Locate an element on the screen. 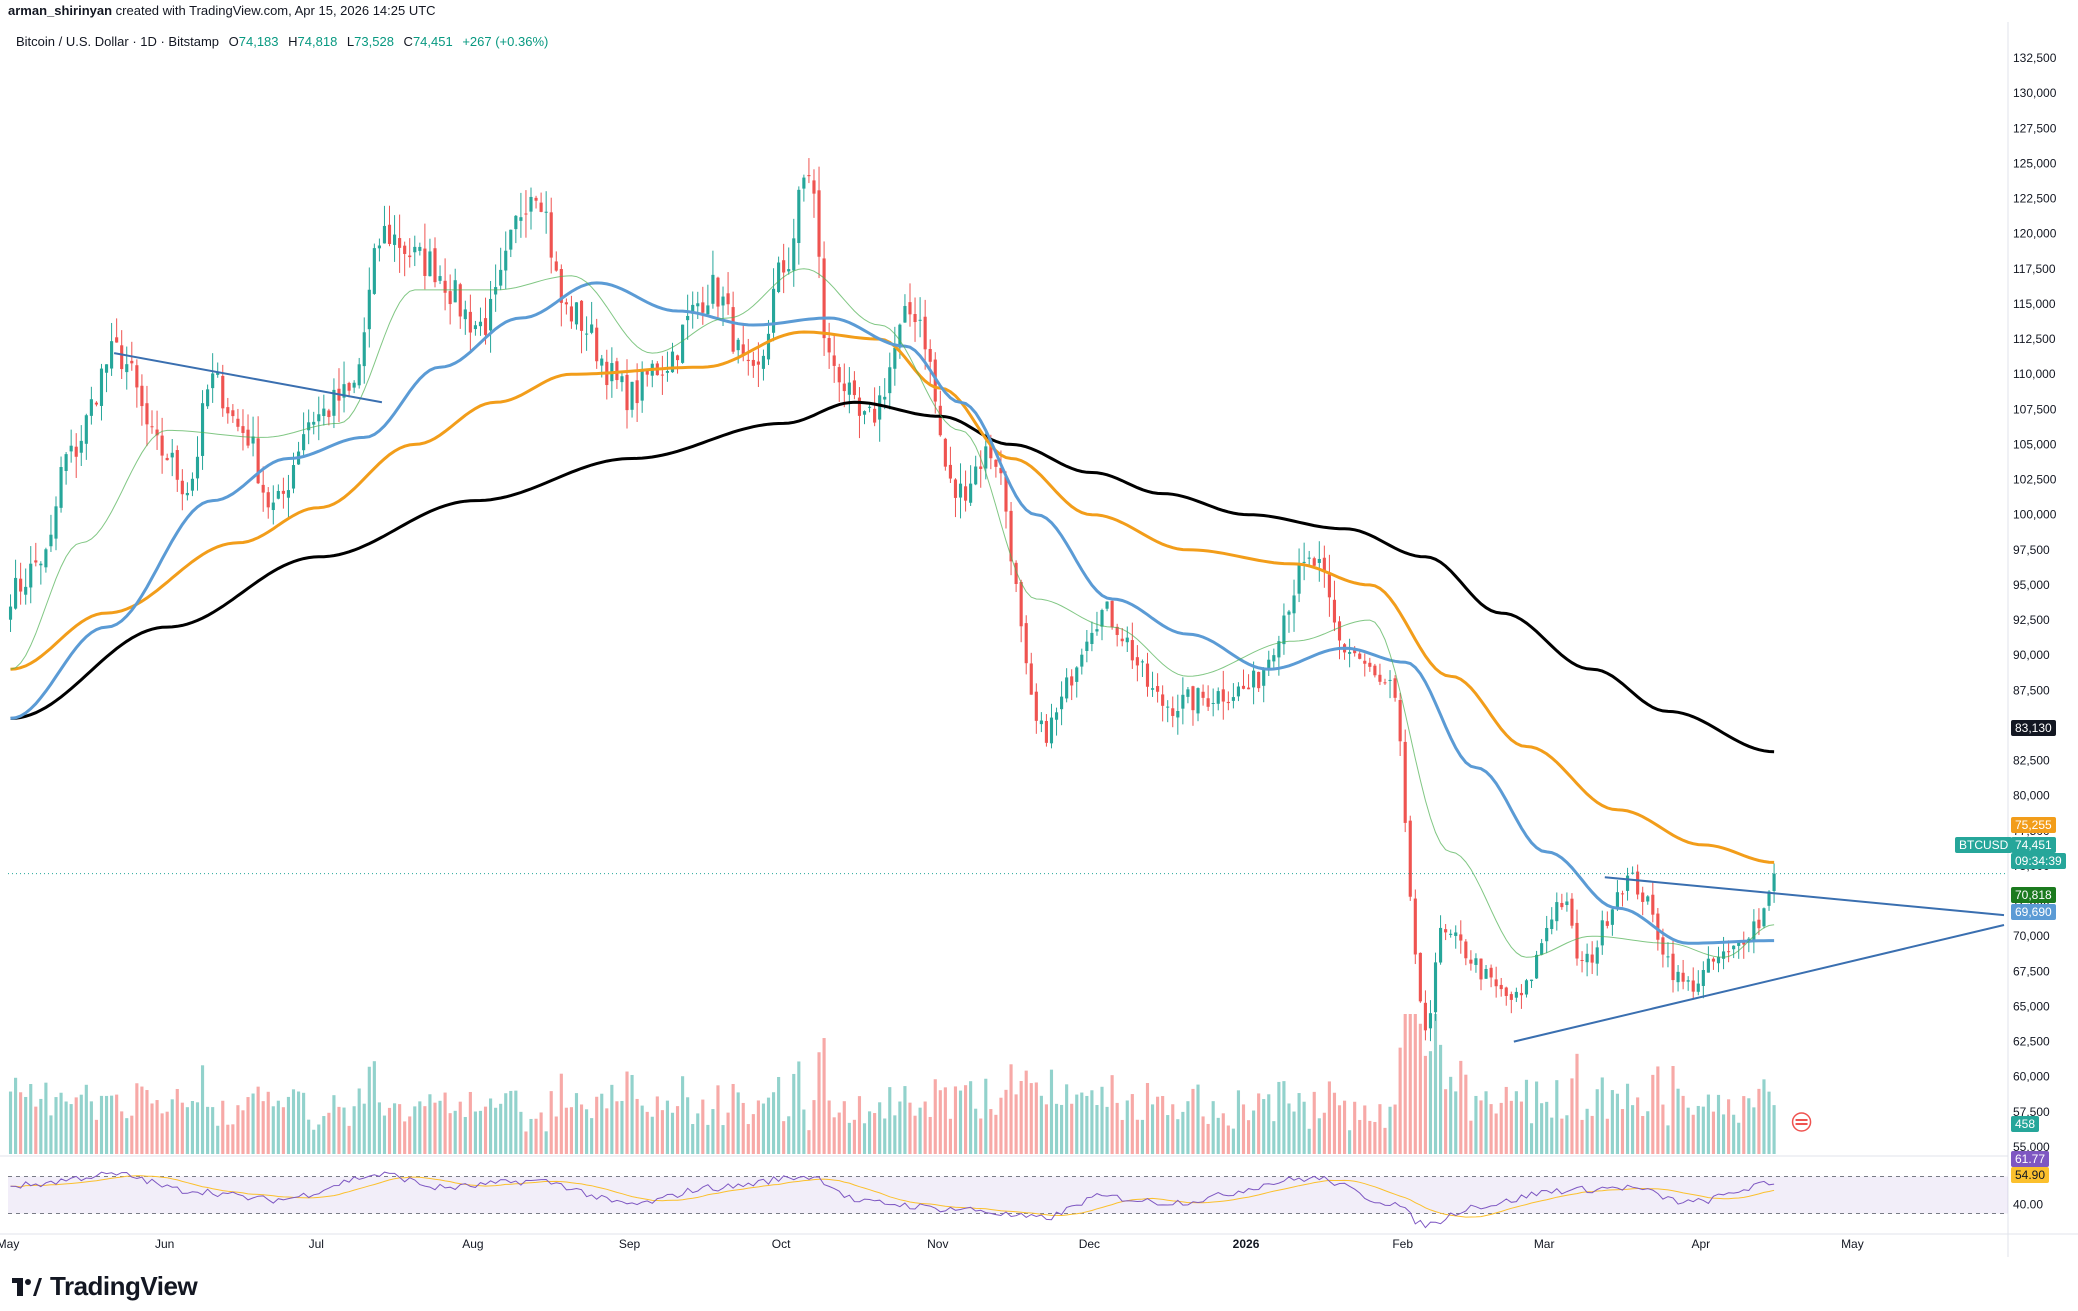 This screenshot has height=1311, width=2078. volume-tag: 458 is located at coordinates (2025, 1124).